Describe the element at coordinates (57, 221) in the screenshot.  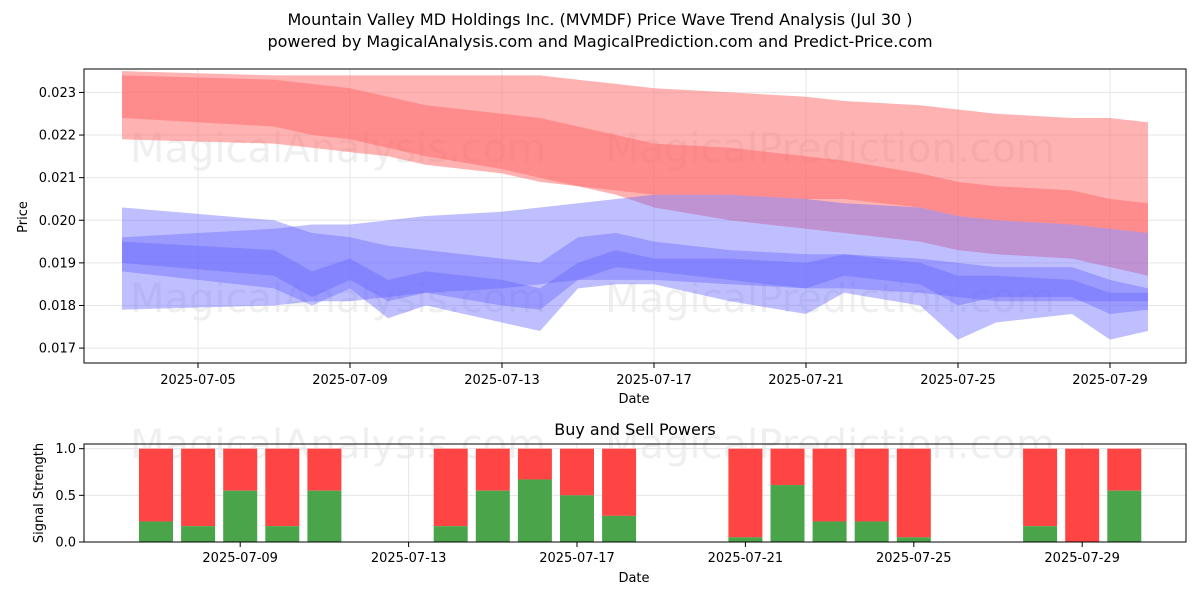
I see `price-y-tick-3: 0.020` at that location.